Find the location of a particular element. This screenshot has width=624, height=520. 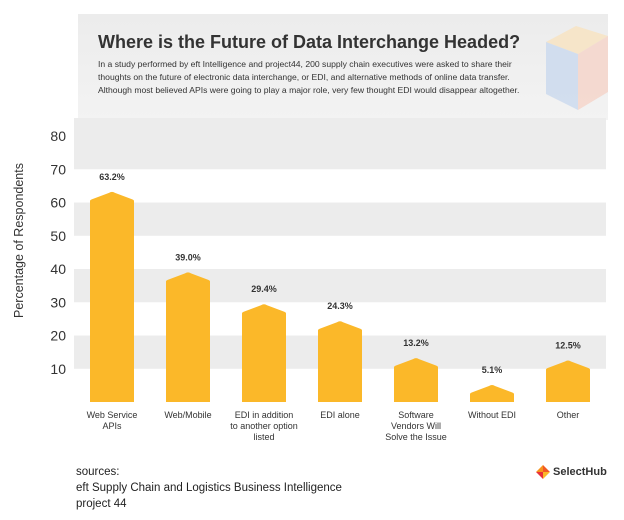

x-category-label: Web Service is located at coordinates (112, 415).